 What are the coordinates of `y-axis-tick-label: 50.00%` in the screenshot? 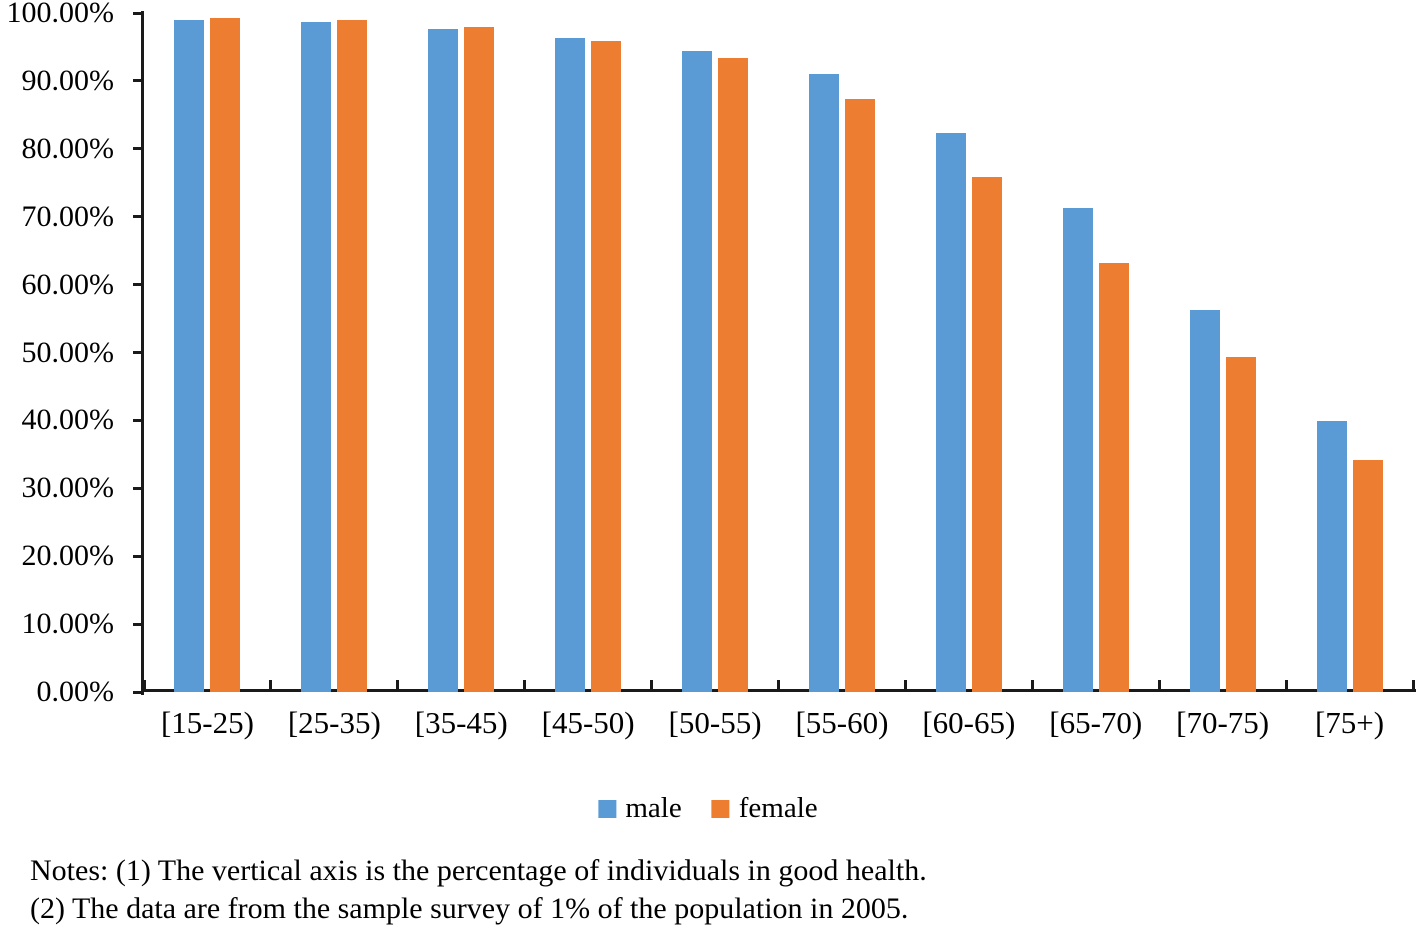 It's located at (68, 352).